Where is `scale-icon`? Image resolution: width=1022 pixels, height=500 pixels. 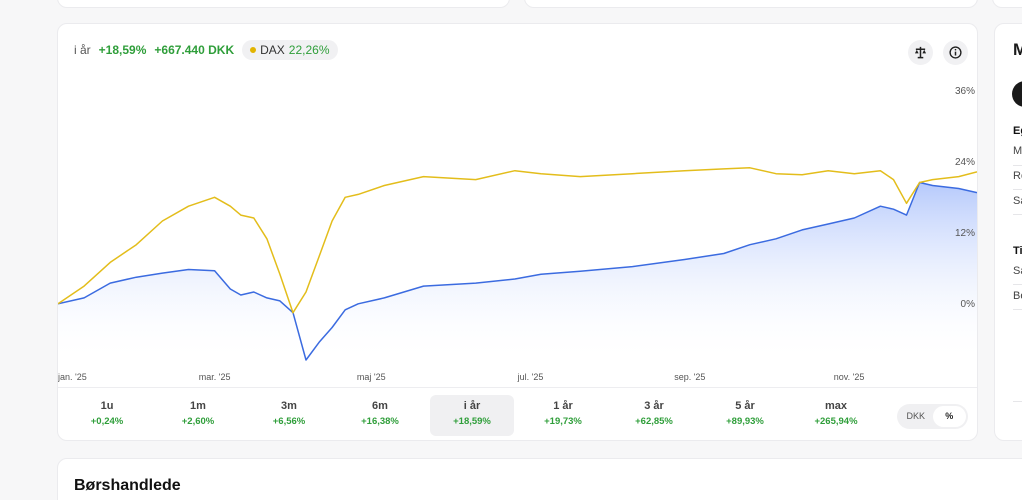
scale-icon is located at coordinates (920, 52).